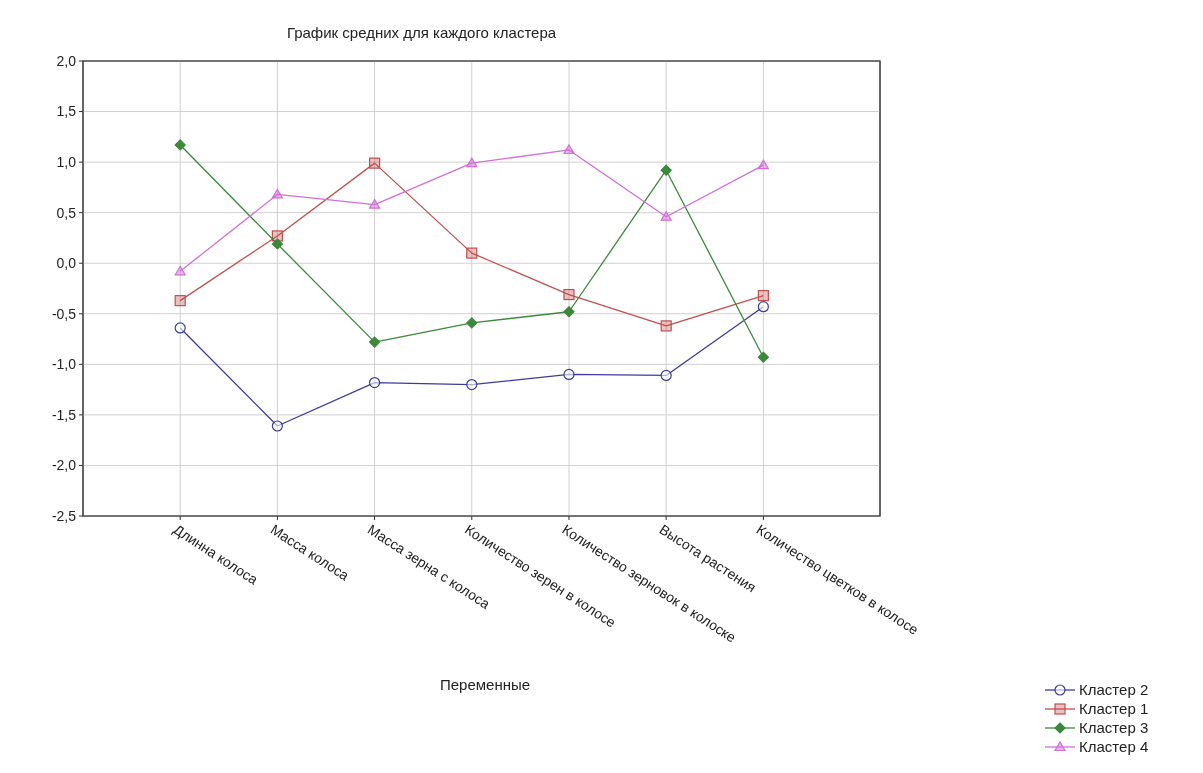  I want to click on y-tick-label: 0,5, so click(66, 212).